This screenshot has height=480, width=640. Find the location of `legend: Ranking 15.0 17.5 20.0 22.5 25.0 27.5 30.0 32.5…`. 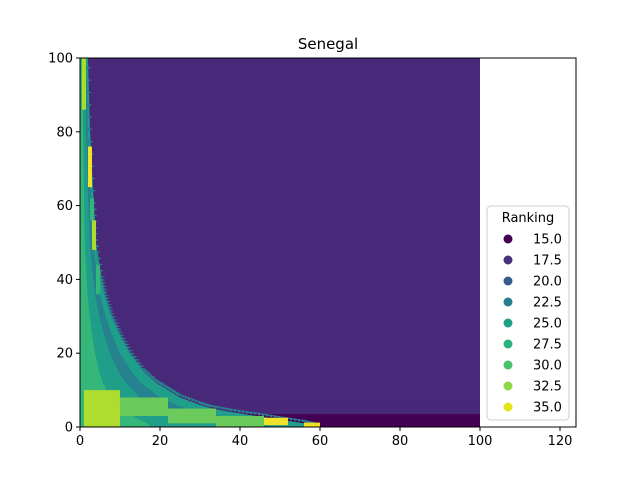

legend: Ranking 15.0 17.5 20.0 22.5 25.0 27.5 30.0 32.5… is located at coordinates (528, 313).